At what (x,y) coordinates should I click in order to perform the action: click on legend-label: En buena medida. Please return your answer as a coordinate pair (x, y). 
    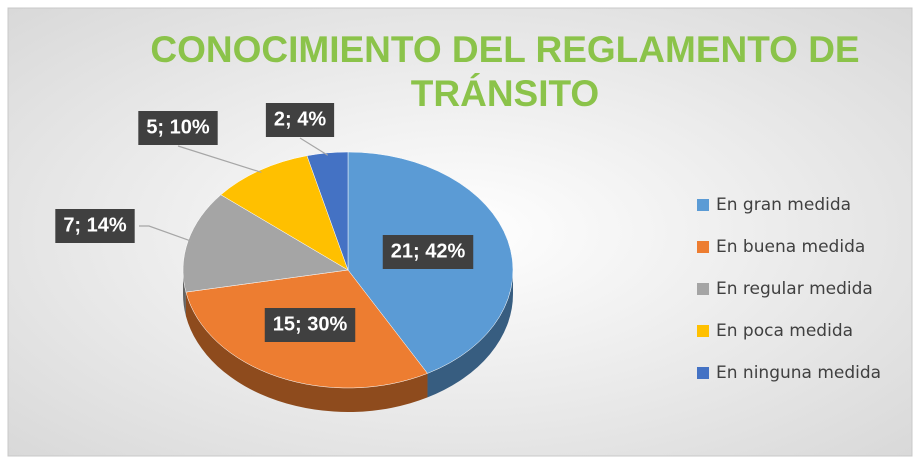
    Looking at the image, I should click on (790, 247).